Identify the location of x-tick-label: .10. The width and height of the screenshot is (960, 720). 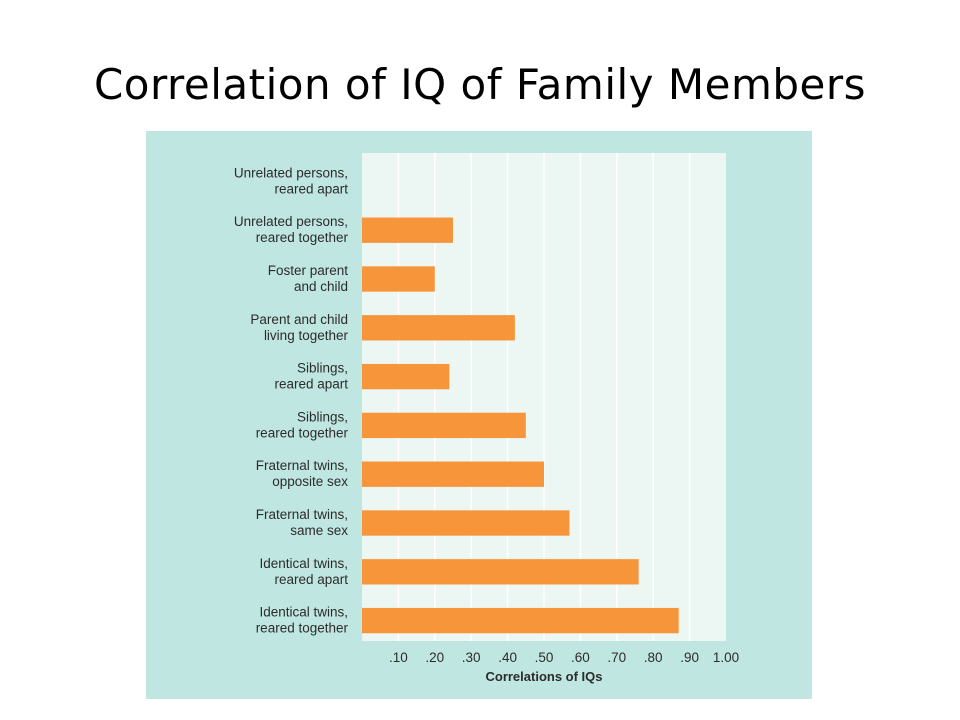
(398, 657).